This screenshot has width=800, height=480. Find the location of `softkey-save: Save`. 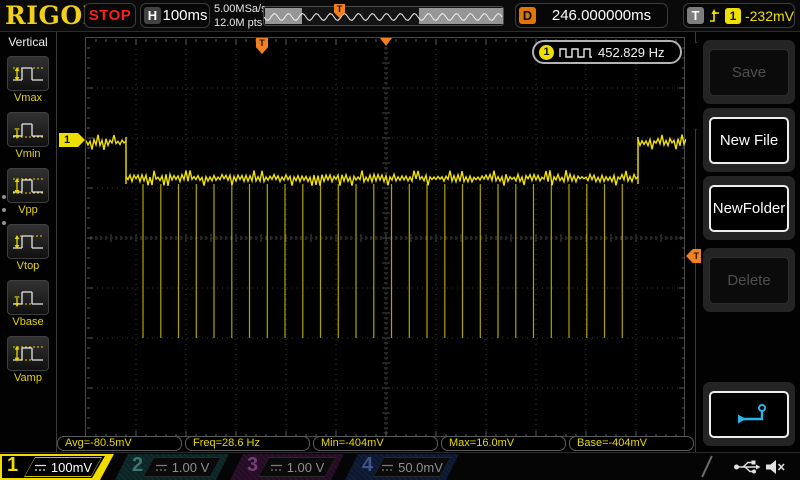

softkey-save: Save is located at coordinates (749, 72).